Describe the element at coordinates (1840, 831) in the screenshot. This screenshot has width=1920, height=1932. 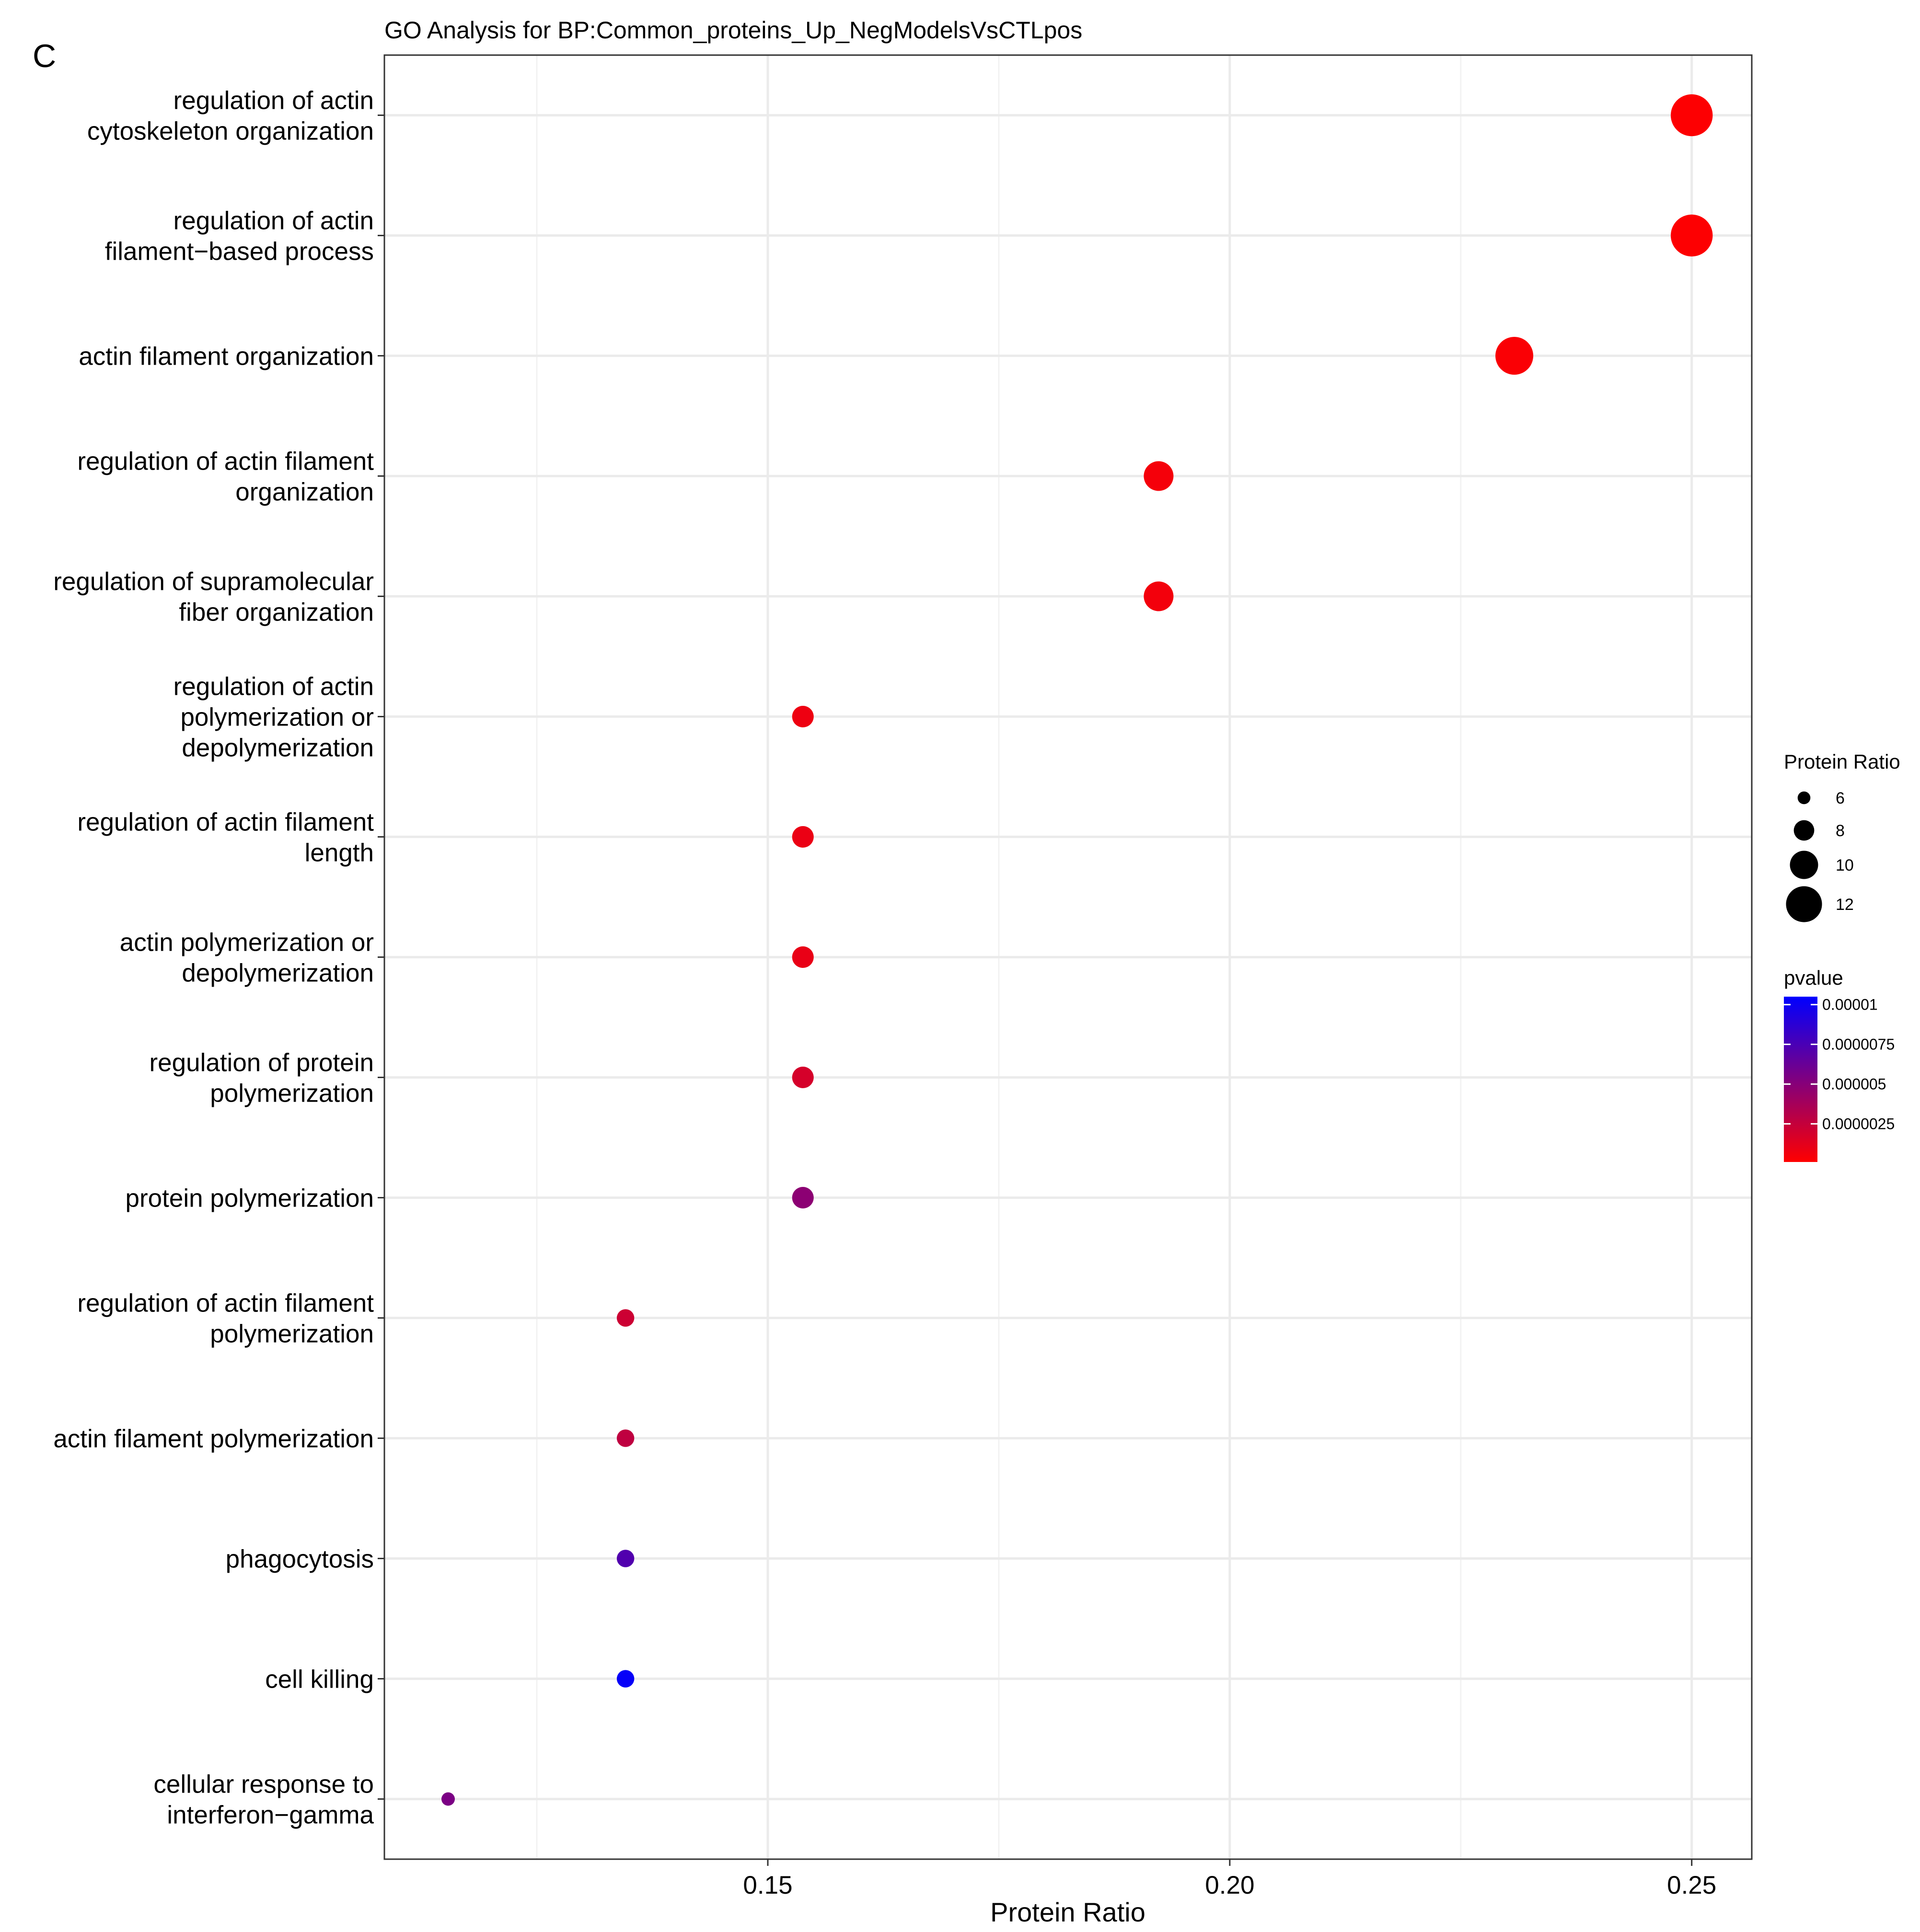
I see `size-legend-label: 8` at that location.